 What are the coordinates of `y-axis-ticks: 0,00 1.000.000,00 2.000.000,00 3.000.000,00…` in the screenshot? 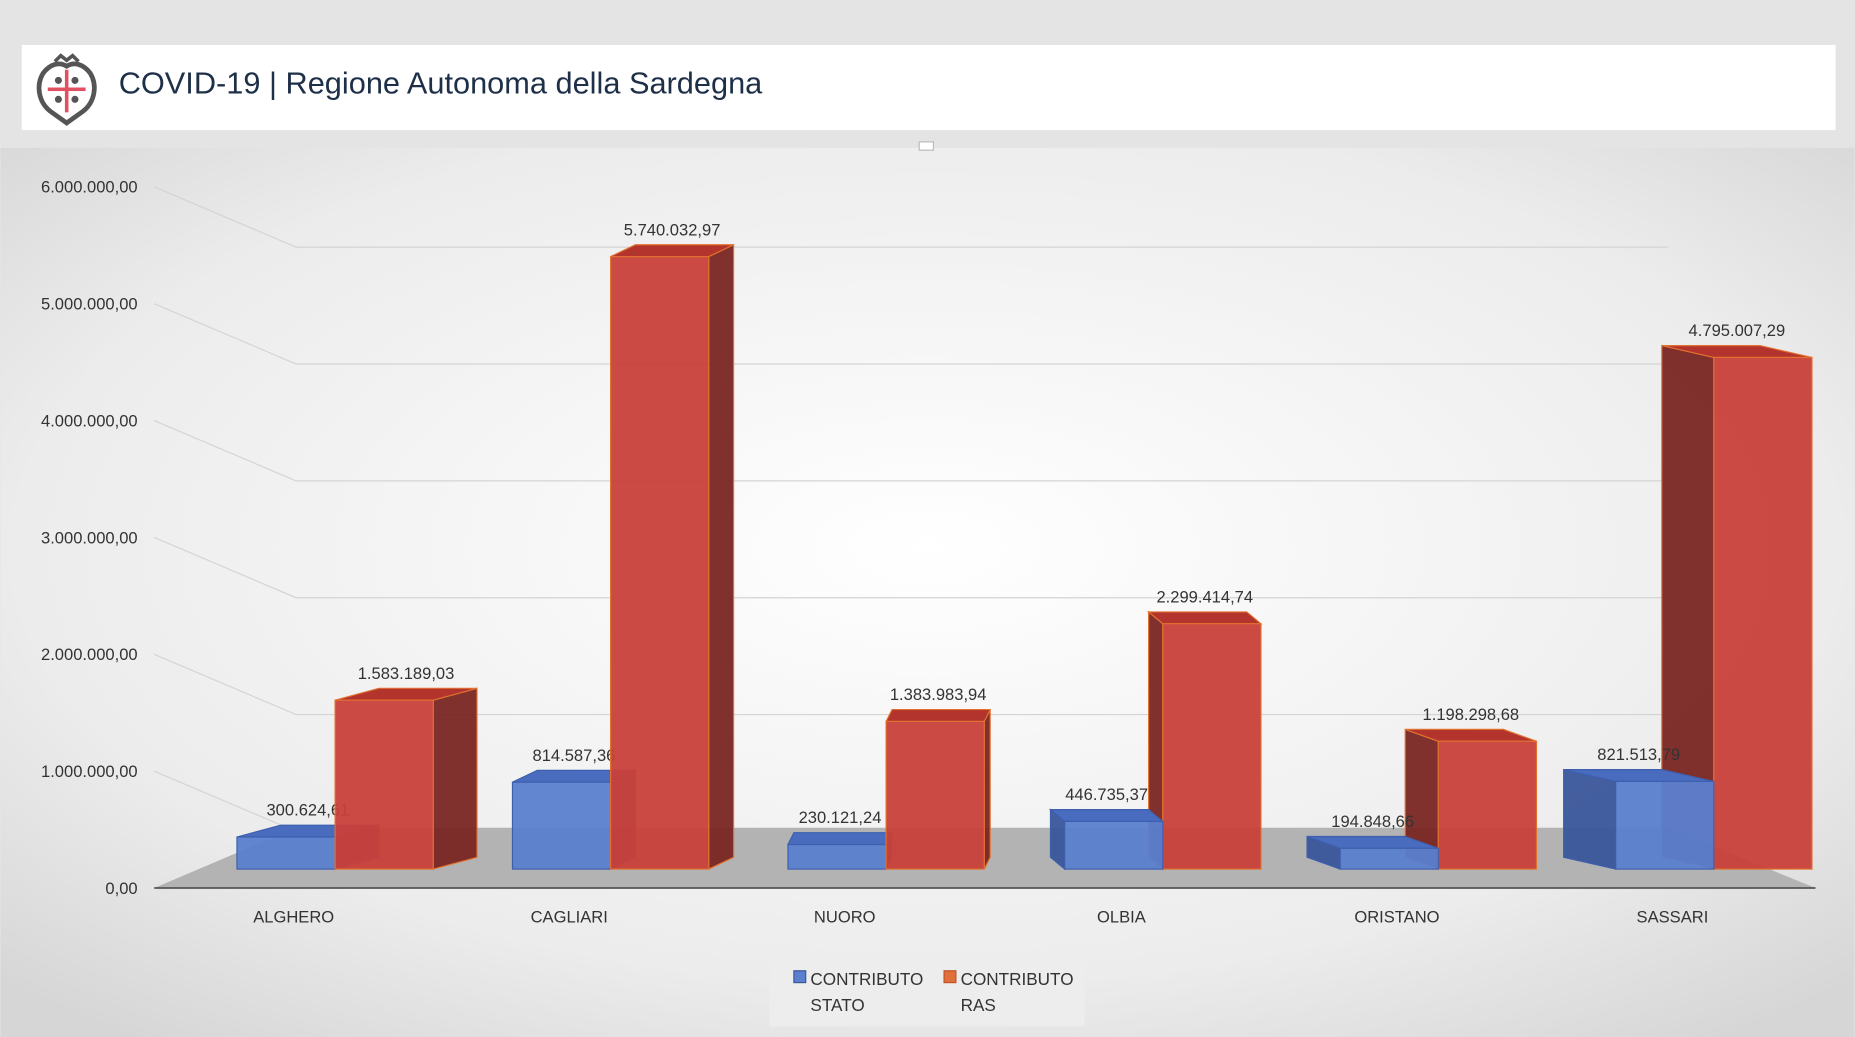 It's located at (89, 538).